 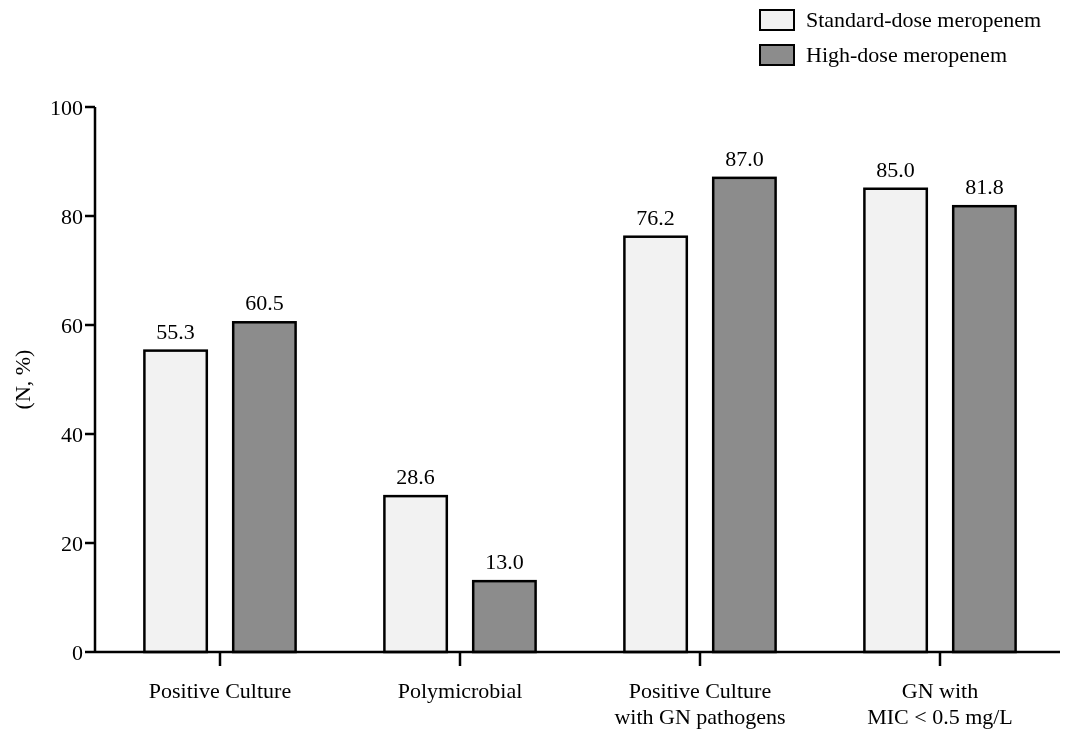 I want to click on y-tick-label: 60, so click(x=72, y=325).